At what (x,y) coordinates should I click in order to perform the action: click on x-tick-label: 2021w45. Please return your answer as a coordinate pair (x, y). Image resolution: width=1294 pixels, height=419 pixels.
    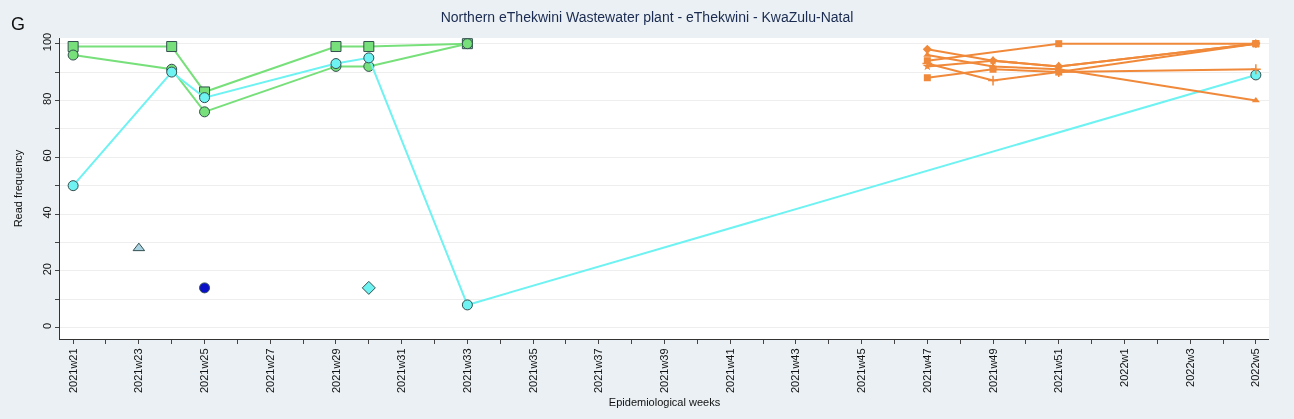
    Looking at the image, I should click on (861, 371).